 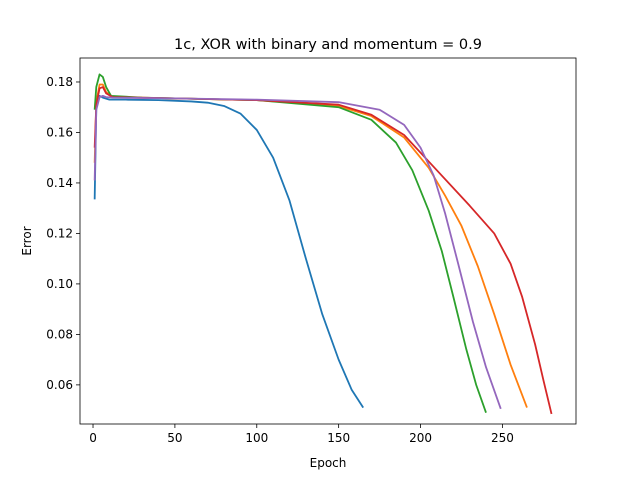 I want to click on x-tick-label: 200, so click(x=420, y=438).